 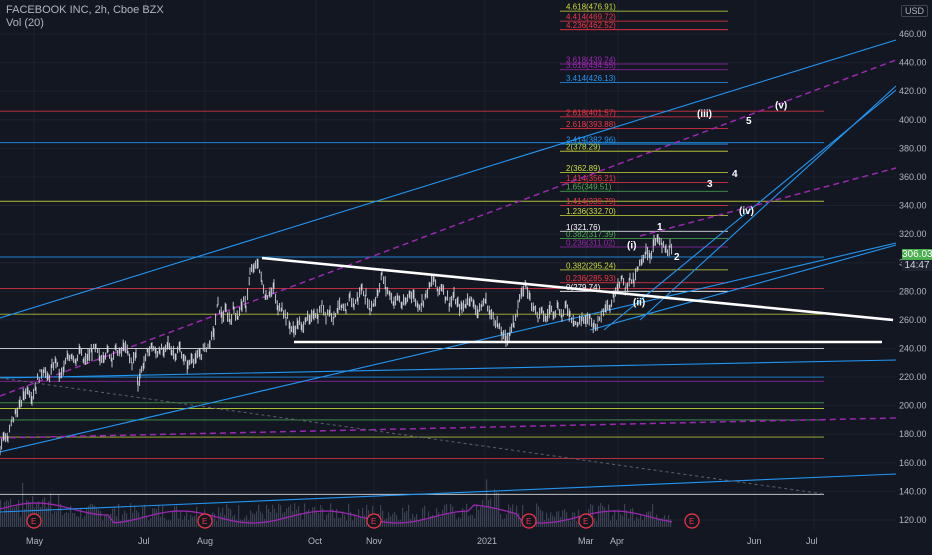 What do you see at coordinates (85, 10) in the screenshot?
I see `symbol-title: FACEBOOK INC, 2h, Cboe BZX` at bounding box center [85, 10].